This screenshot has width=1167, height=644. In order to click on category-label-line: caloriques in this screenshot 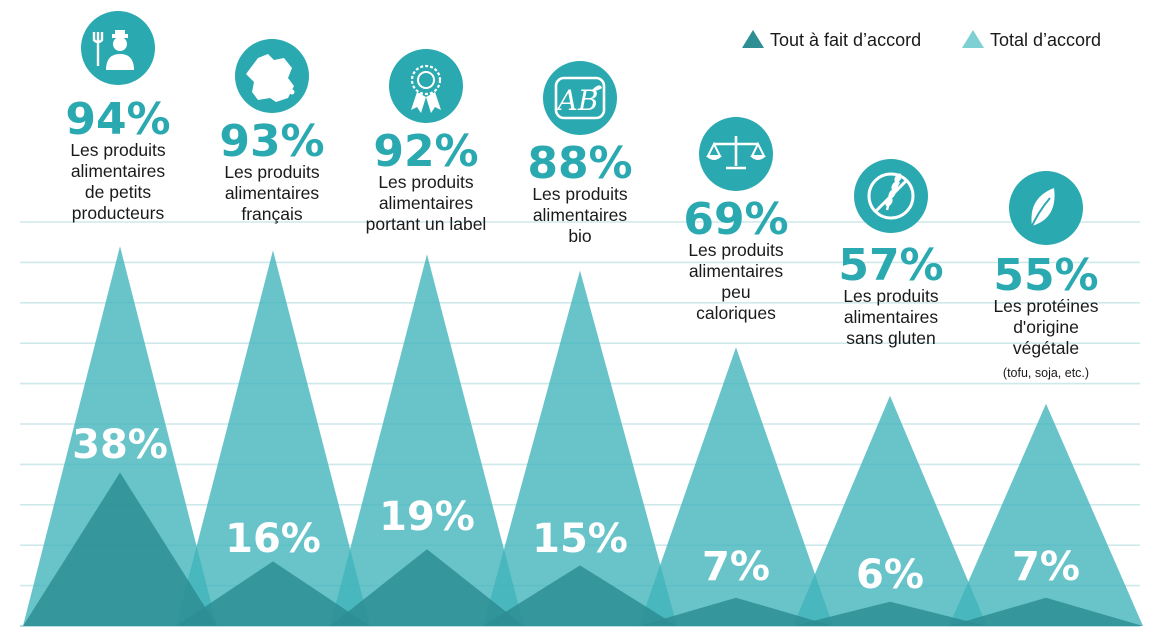, I will do `click(736, 313)`.